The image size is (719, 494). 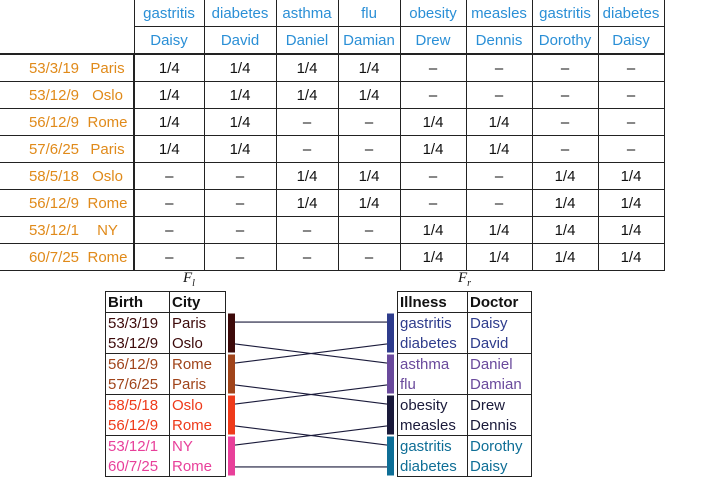 What do you see at coordinates (197, 404) in the screenshot?
I see `fl-city-cell: Oslo` at bounding box center [197, 404].